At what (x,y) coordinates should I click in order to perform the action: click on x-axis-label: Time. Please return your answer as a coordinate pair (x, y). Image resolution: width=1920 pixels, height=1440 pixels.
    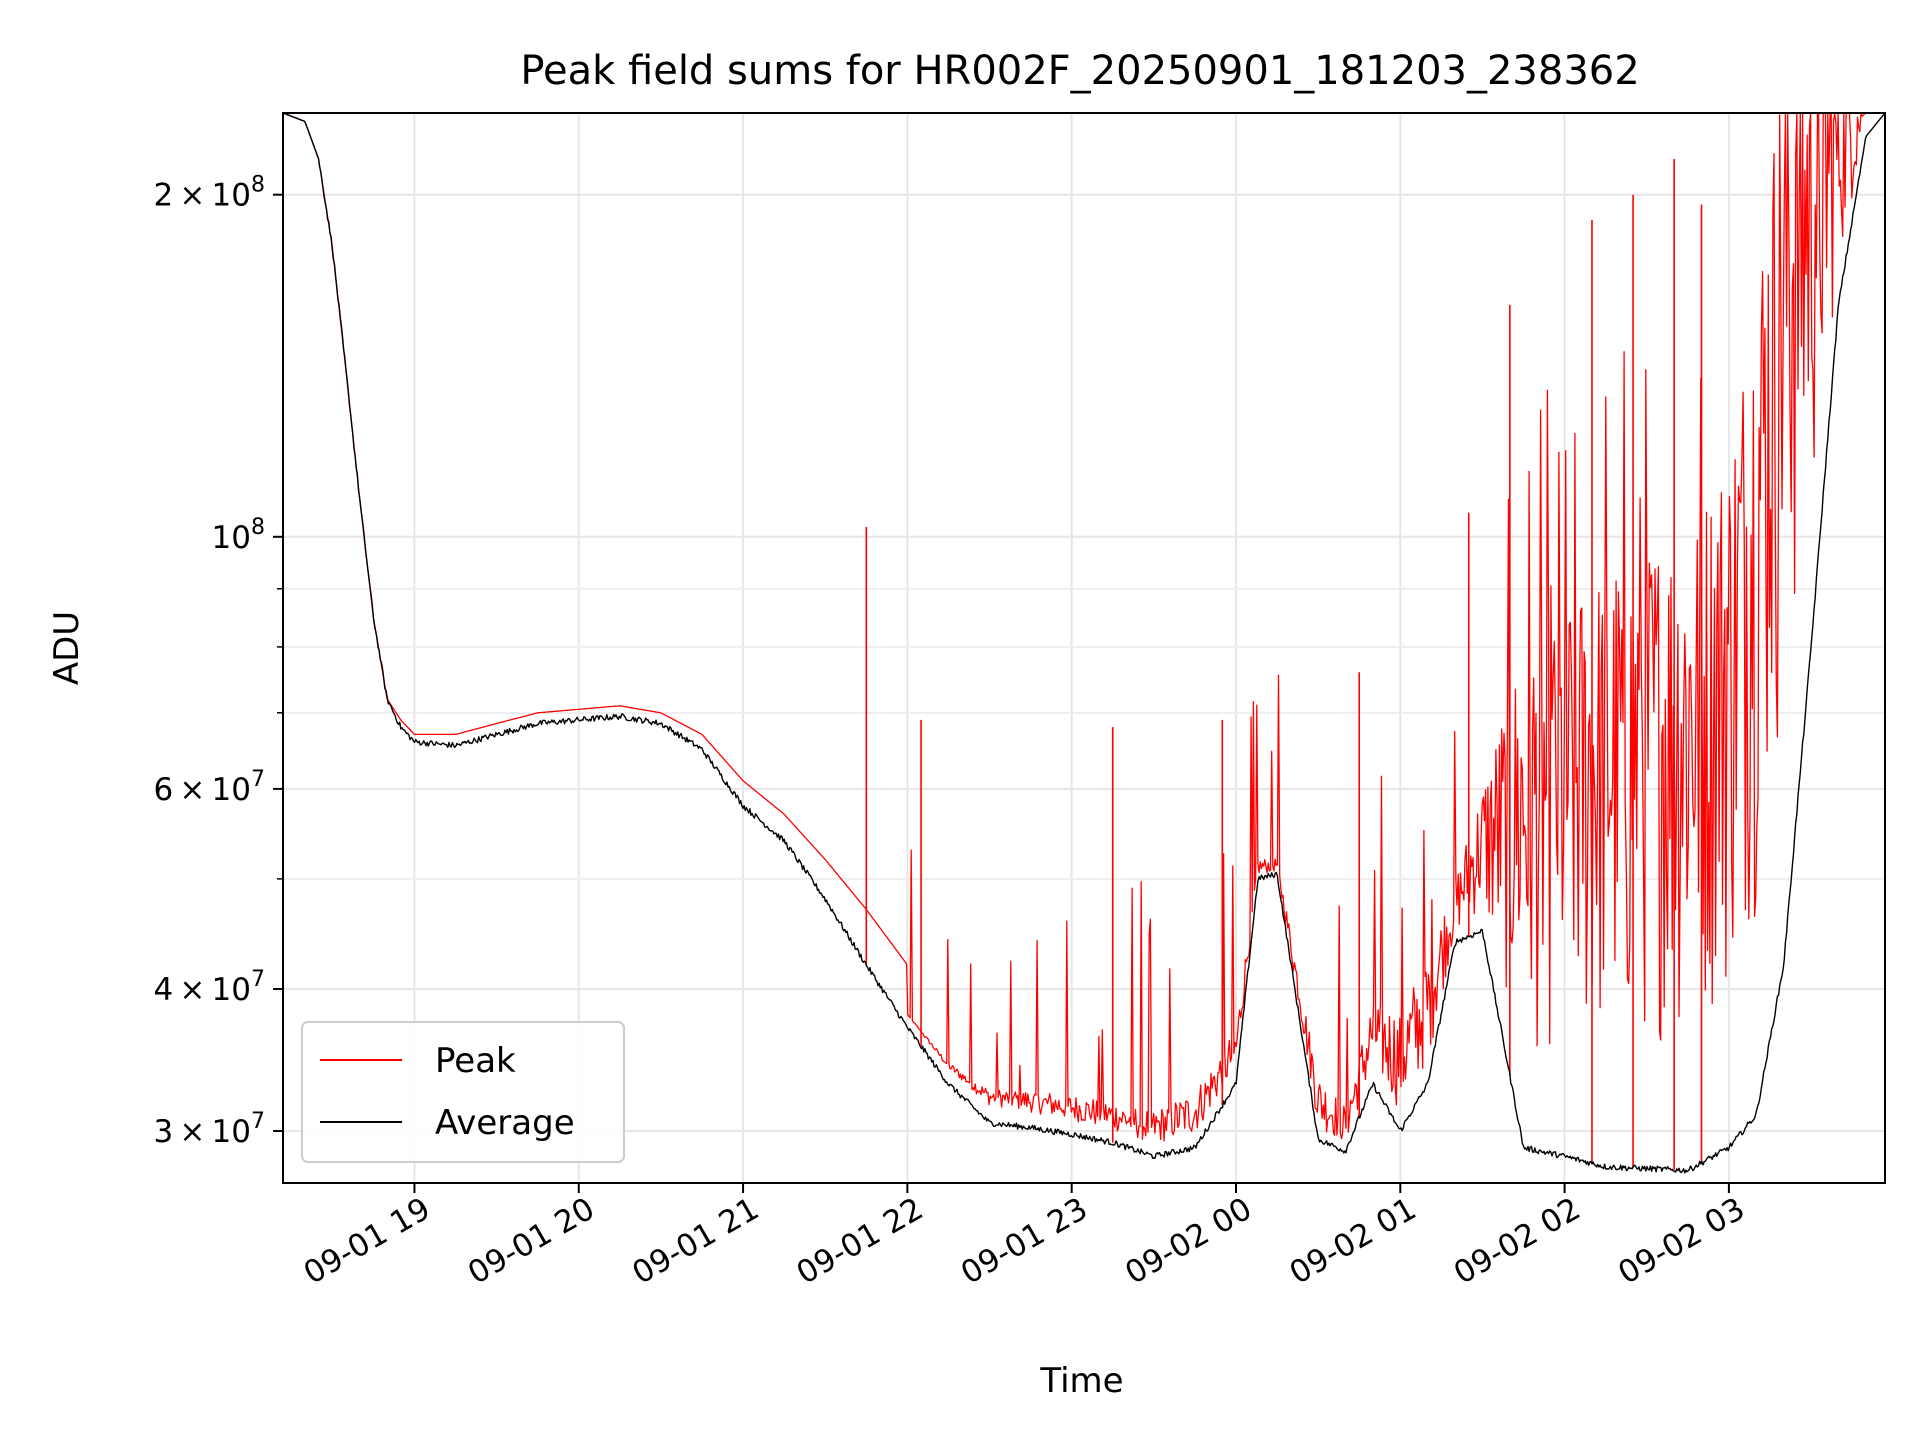
    Looking at the image, I should click on (1081, 1381).